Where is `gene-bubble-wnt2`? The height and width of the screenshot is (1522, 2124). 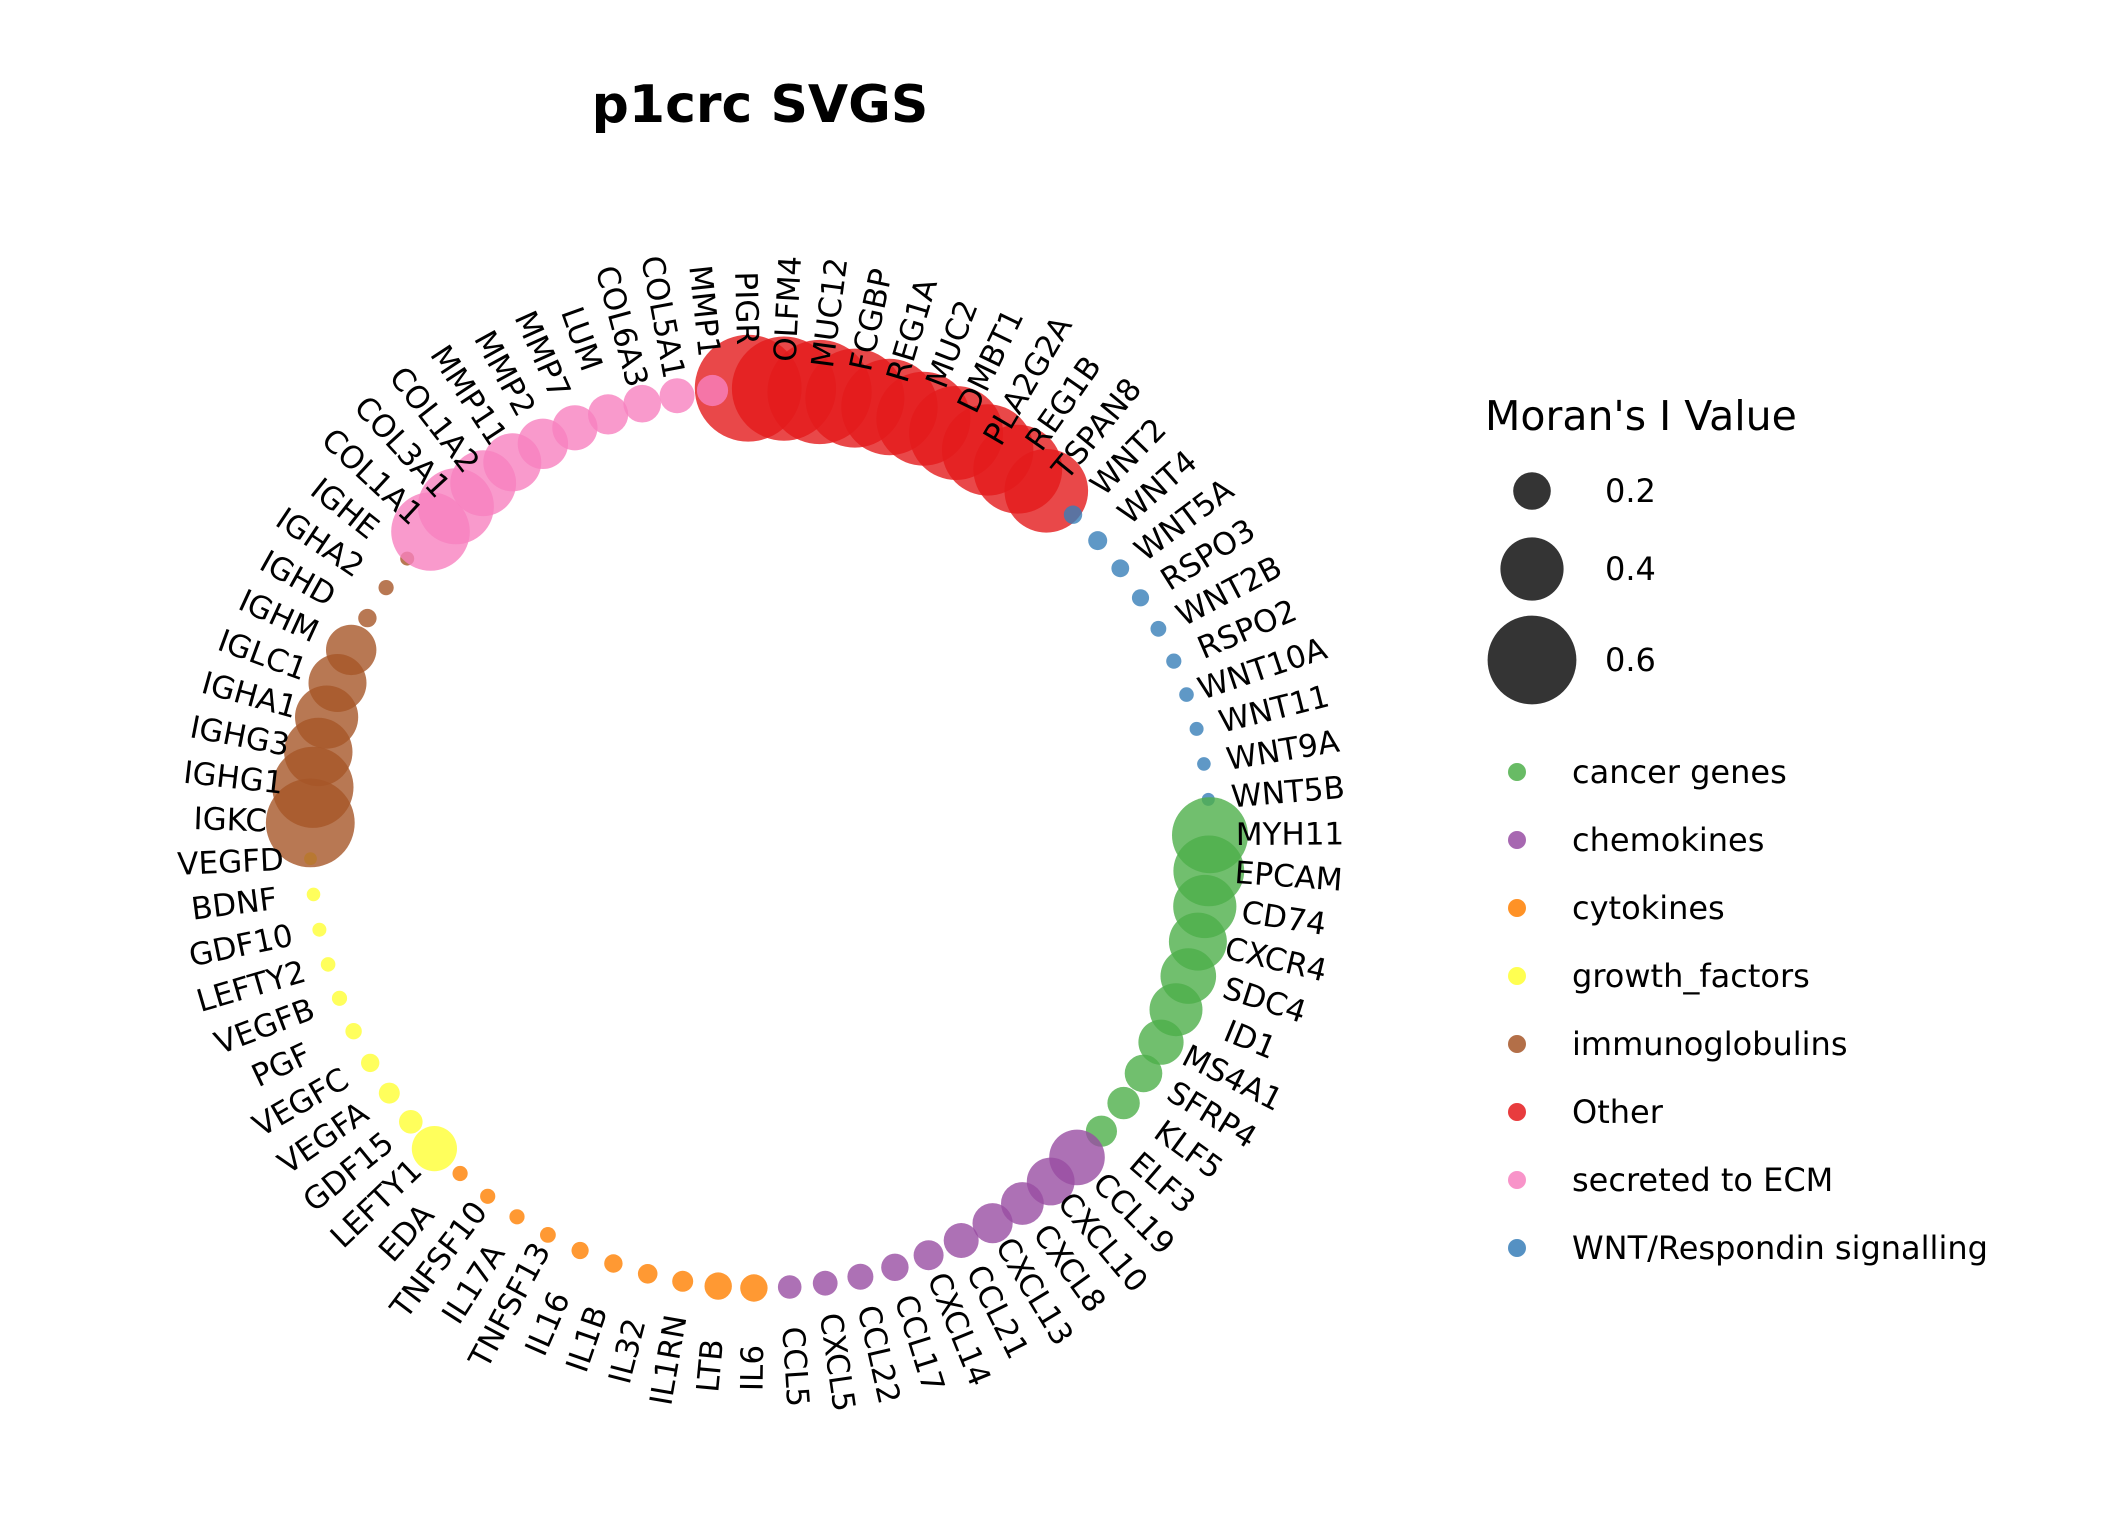 gene-bubble-wnt2 is located at coordinates (1073, 514).